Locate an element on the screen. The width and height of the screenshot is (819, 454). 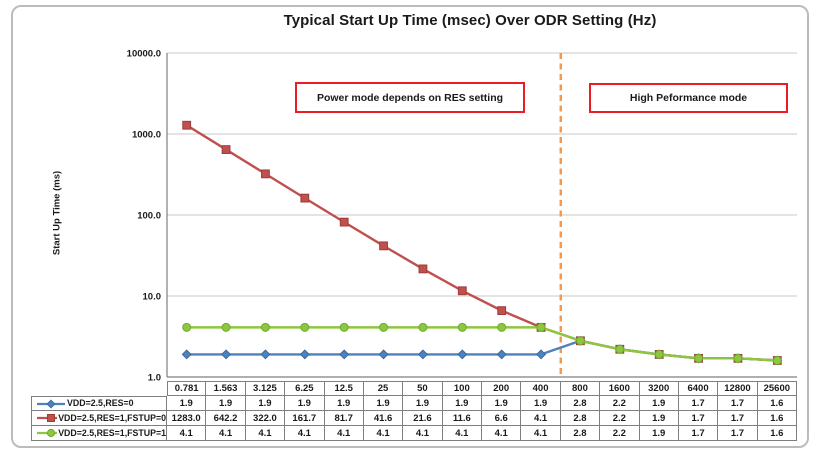
table-header-odr: 1600 is located at coordinates (620, 388).